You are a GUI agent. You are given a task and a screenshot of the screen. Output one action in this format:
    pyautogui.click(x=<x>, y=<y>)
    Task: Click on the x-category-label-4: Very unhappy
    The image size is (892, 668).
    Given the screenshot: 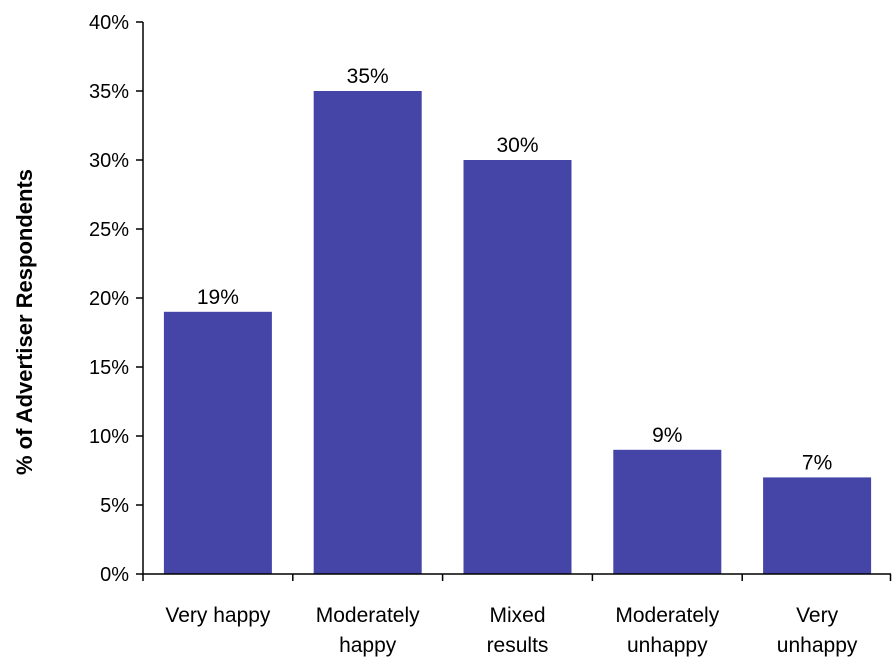 What is the action you would take?
    pyautogui.click(x=817, y=630)
    